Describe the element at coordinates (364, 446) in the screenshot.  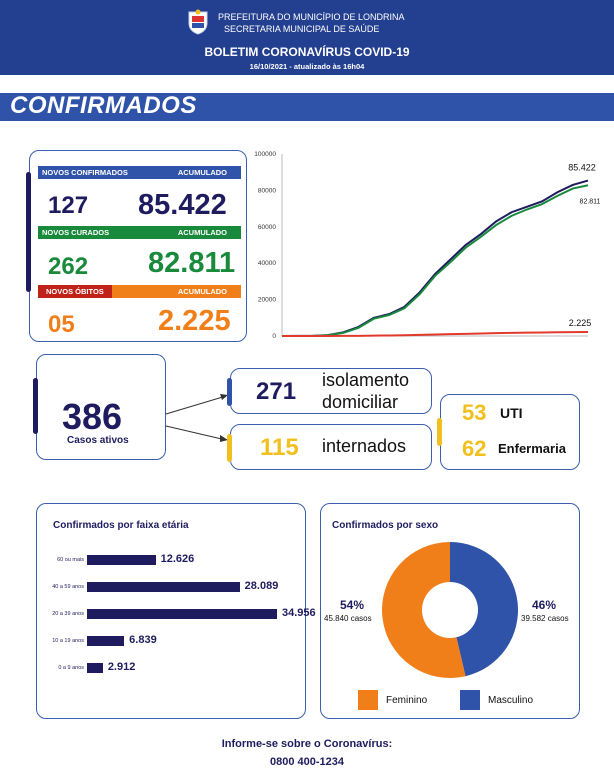
I see `hosp-label: internados` at that location.